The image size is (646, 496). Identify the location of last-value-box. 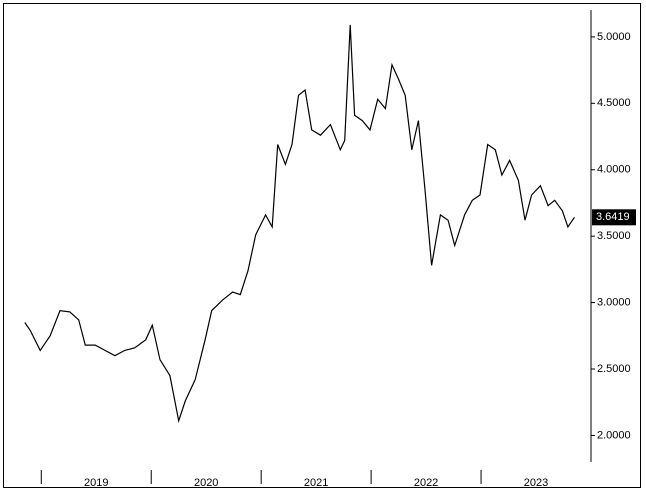
(614, 217).